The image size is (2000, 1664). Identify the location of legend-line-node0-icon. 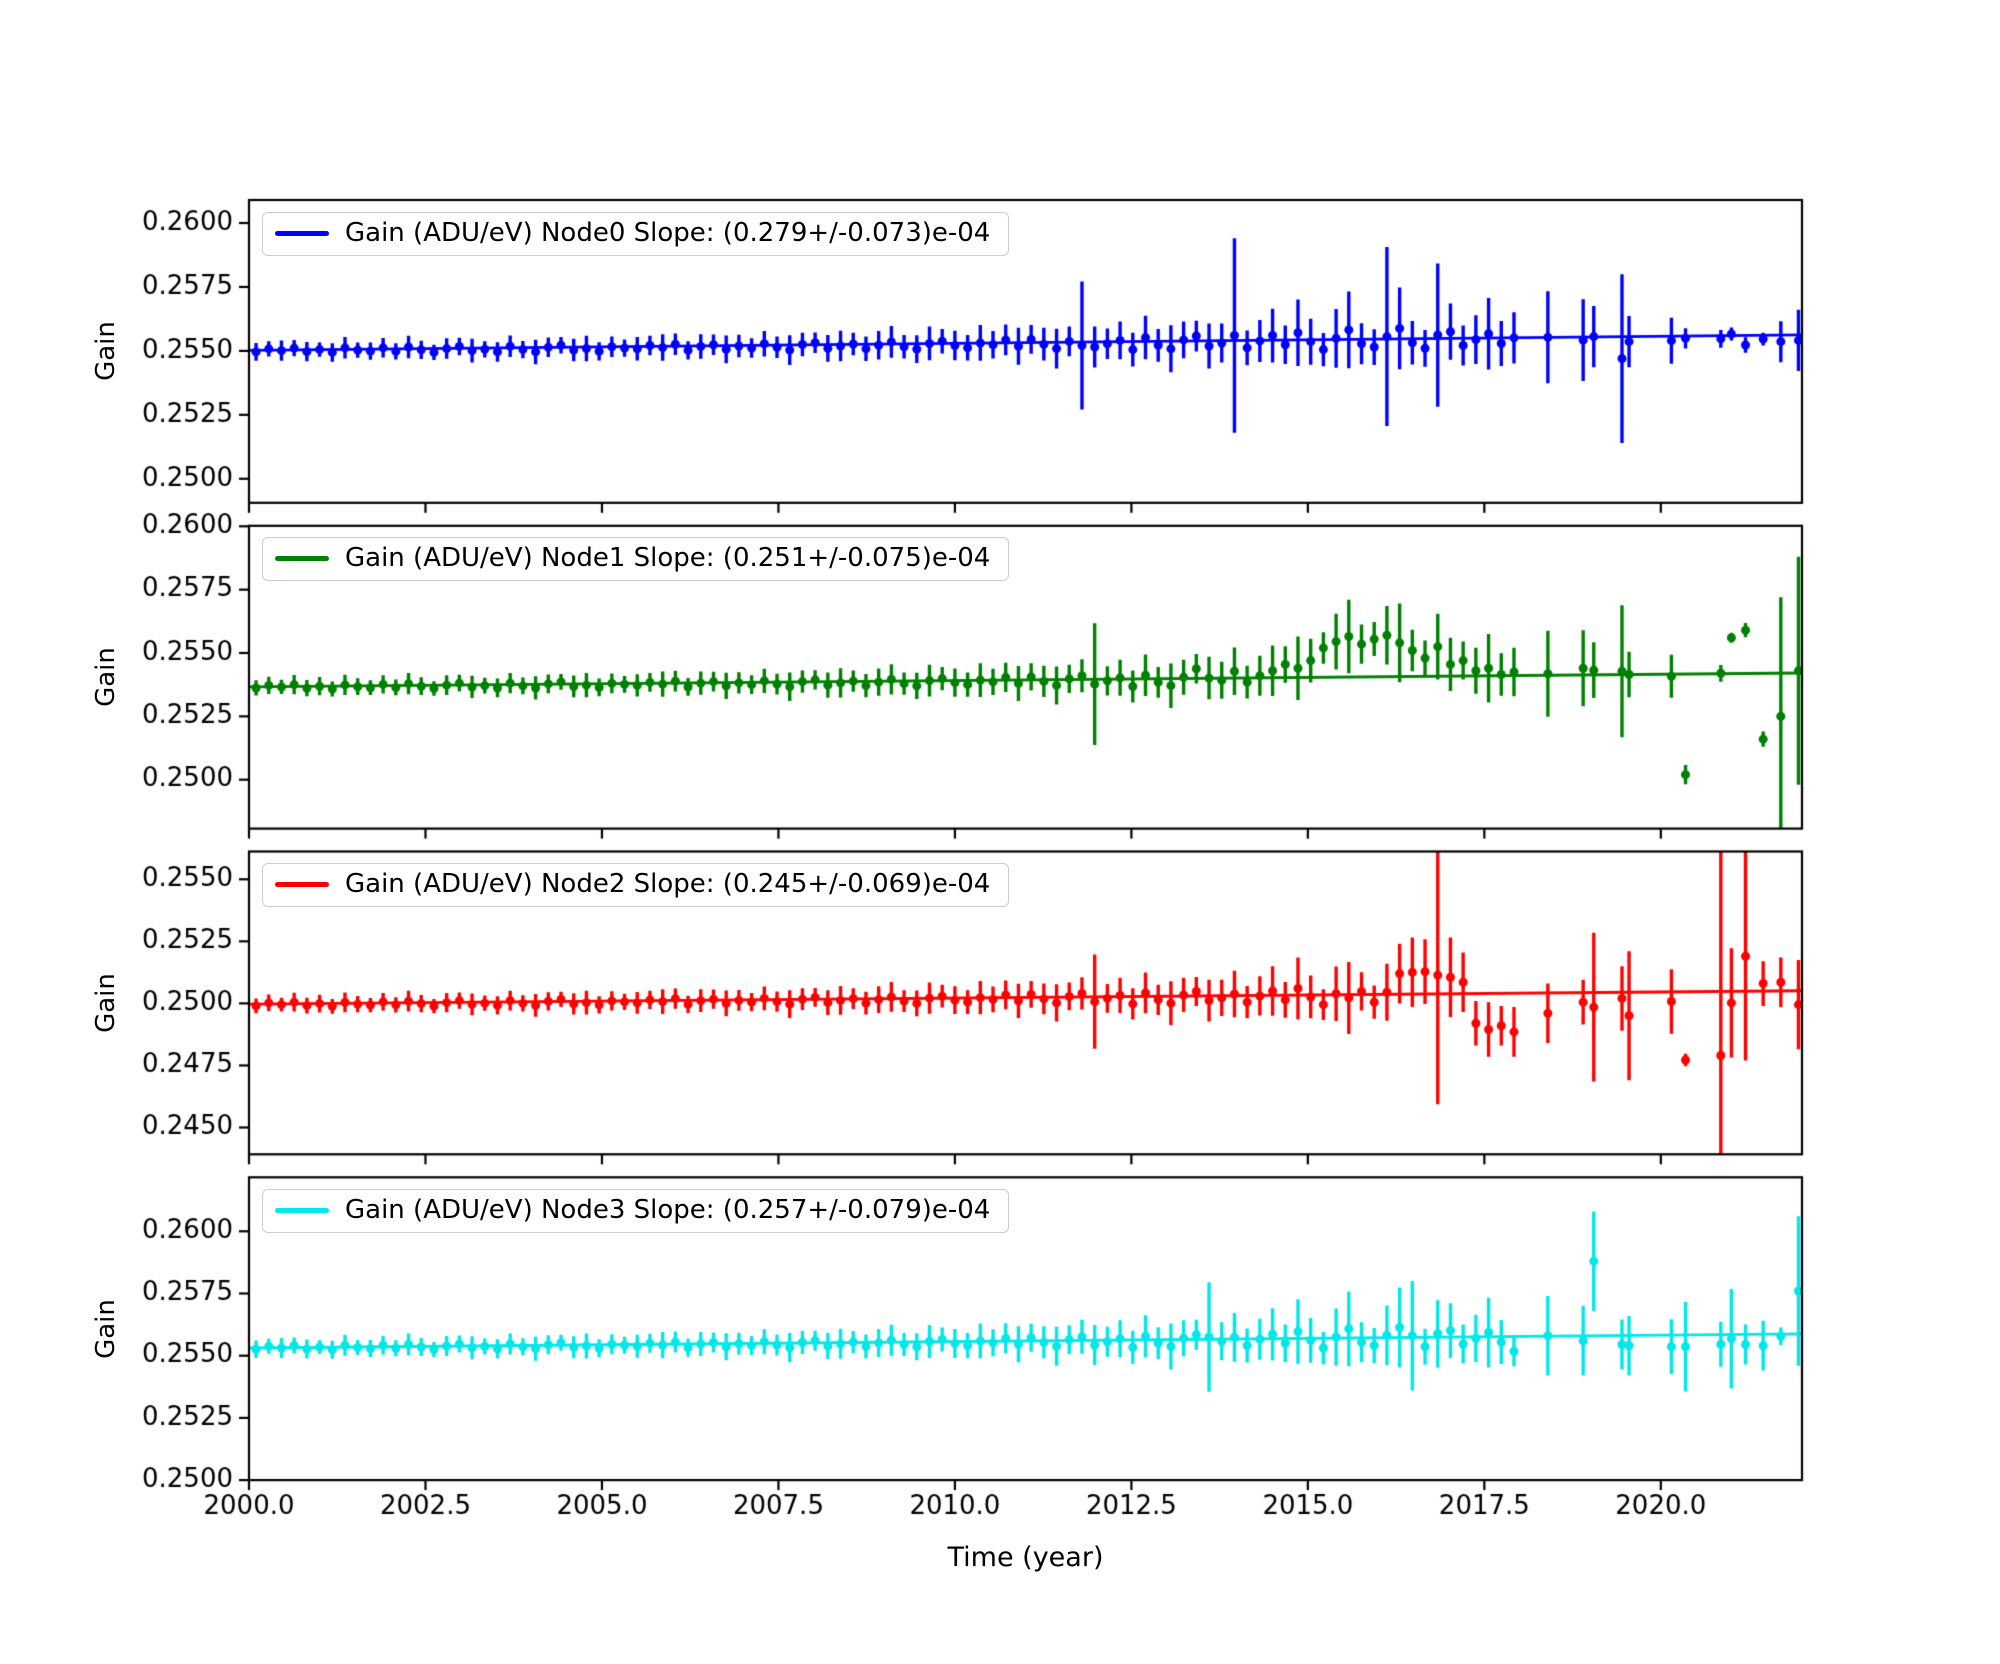
(302, 234).